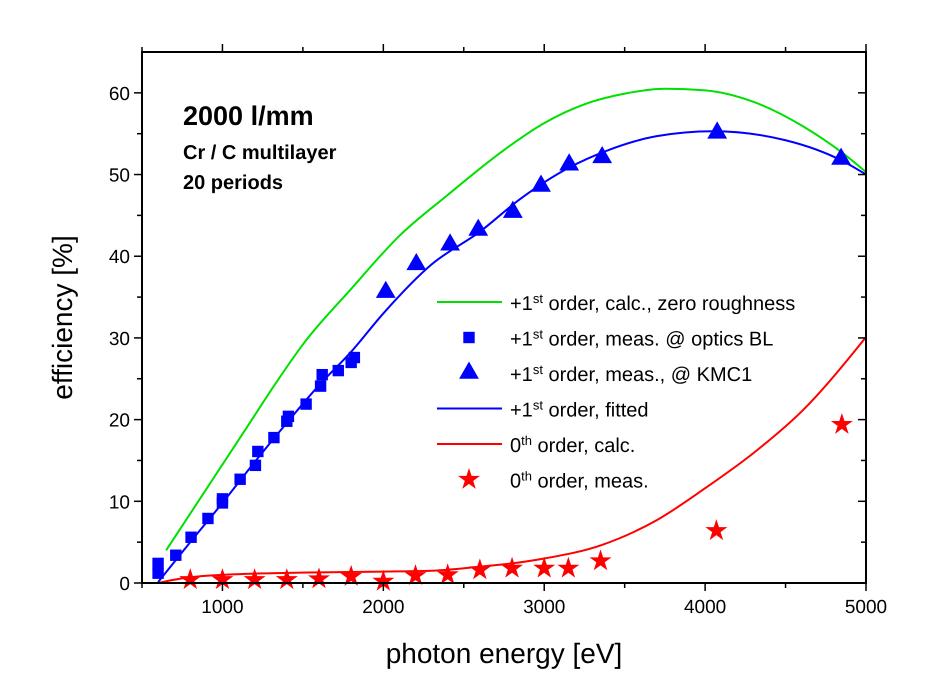  I want to click on annotation: 2000 l/mm, so click(248, 116).